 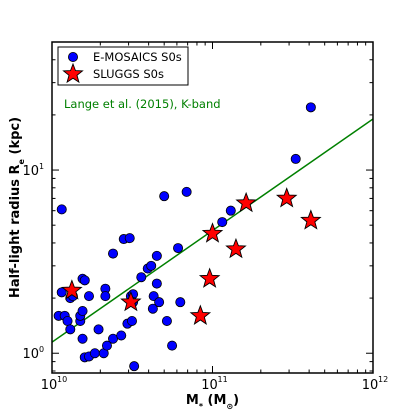 I want to click on x-axis-label-unit-close: ), so click(x=236, y=400).